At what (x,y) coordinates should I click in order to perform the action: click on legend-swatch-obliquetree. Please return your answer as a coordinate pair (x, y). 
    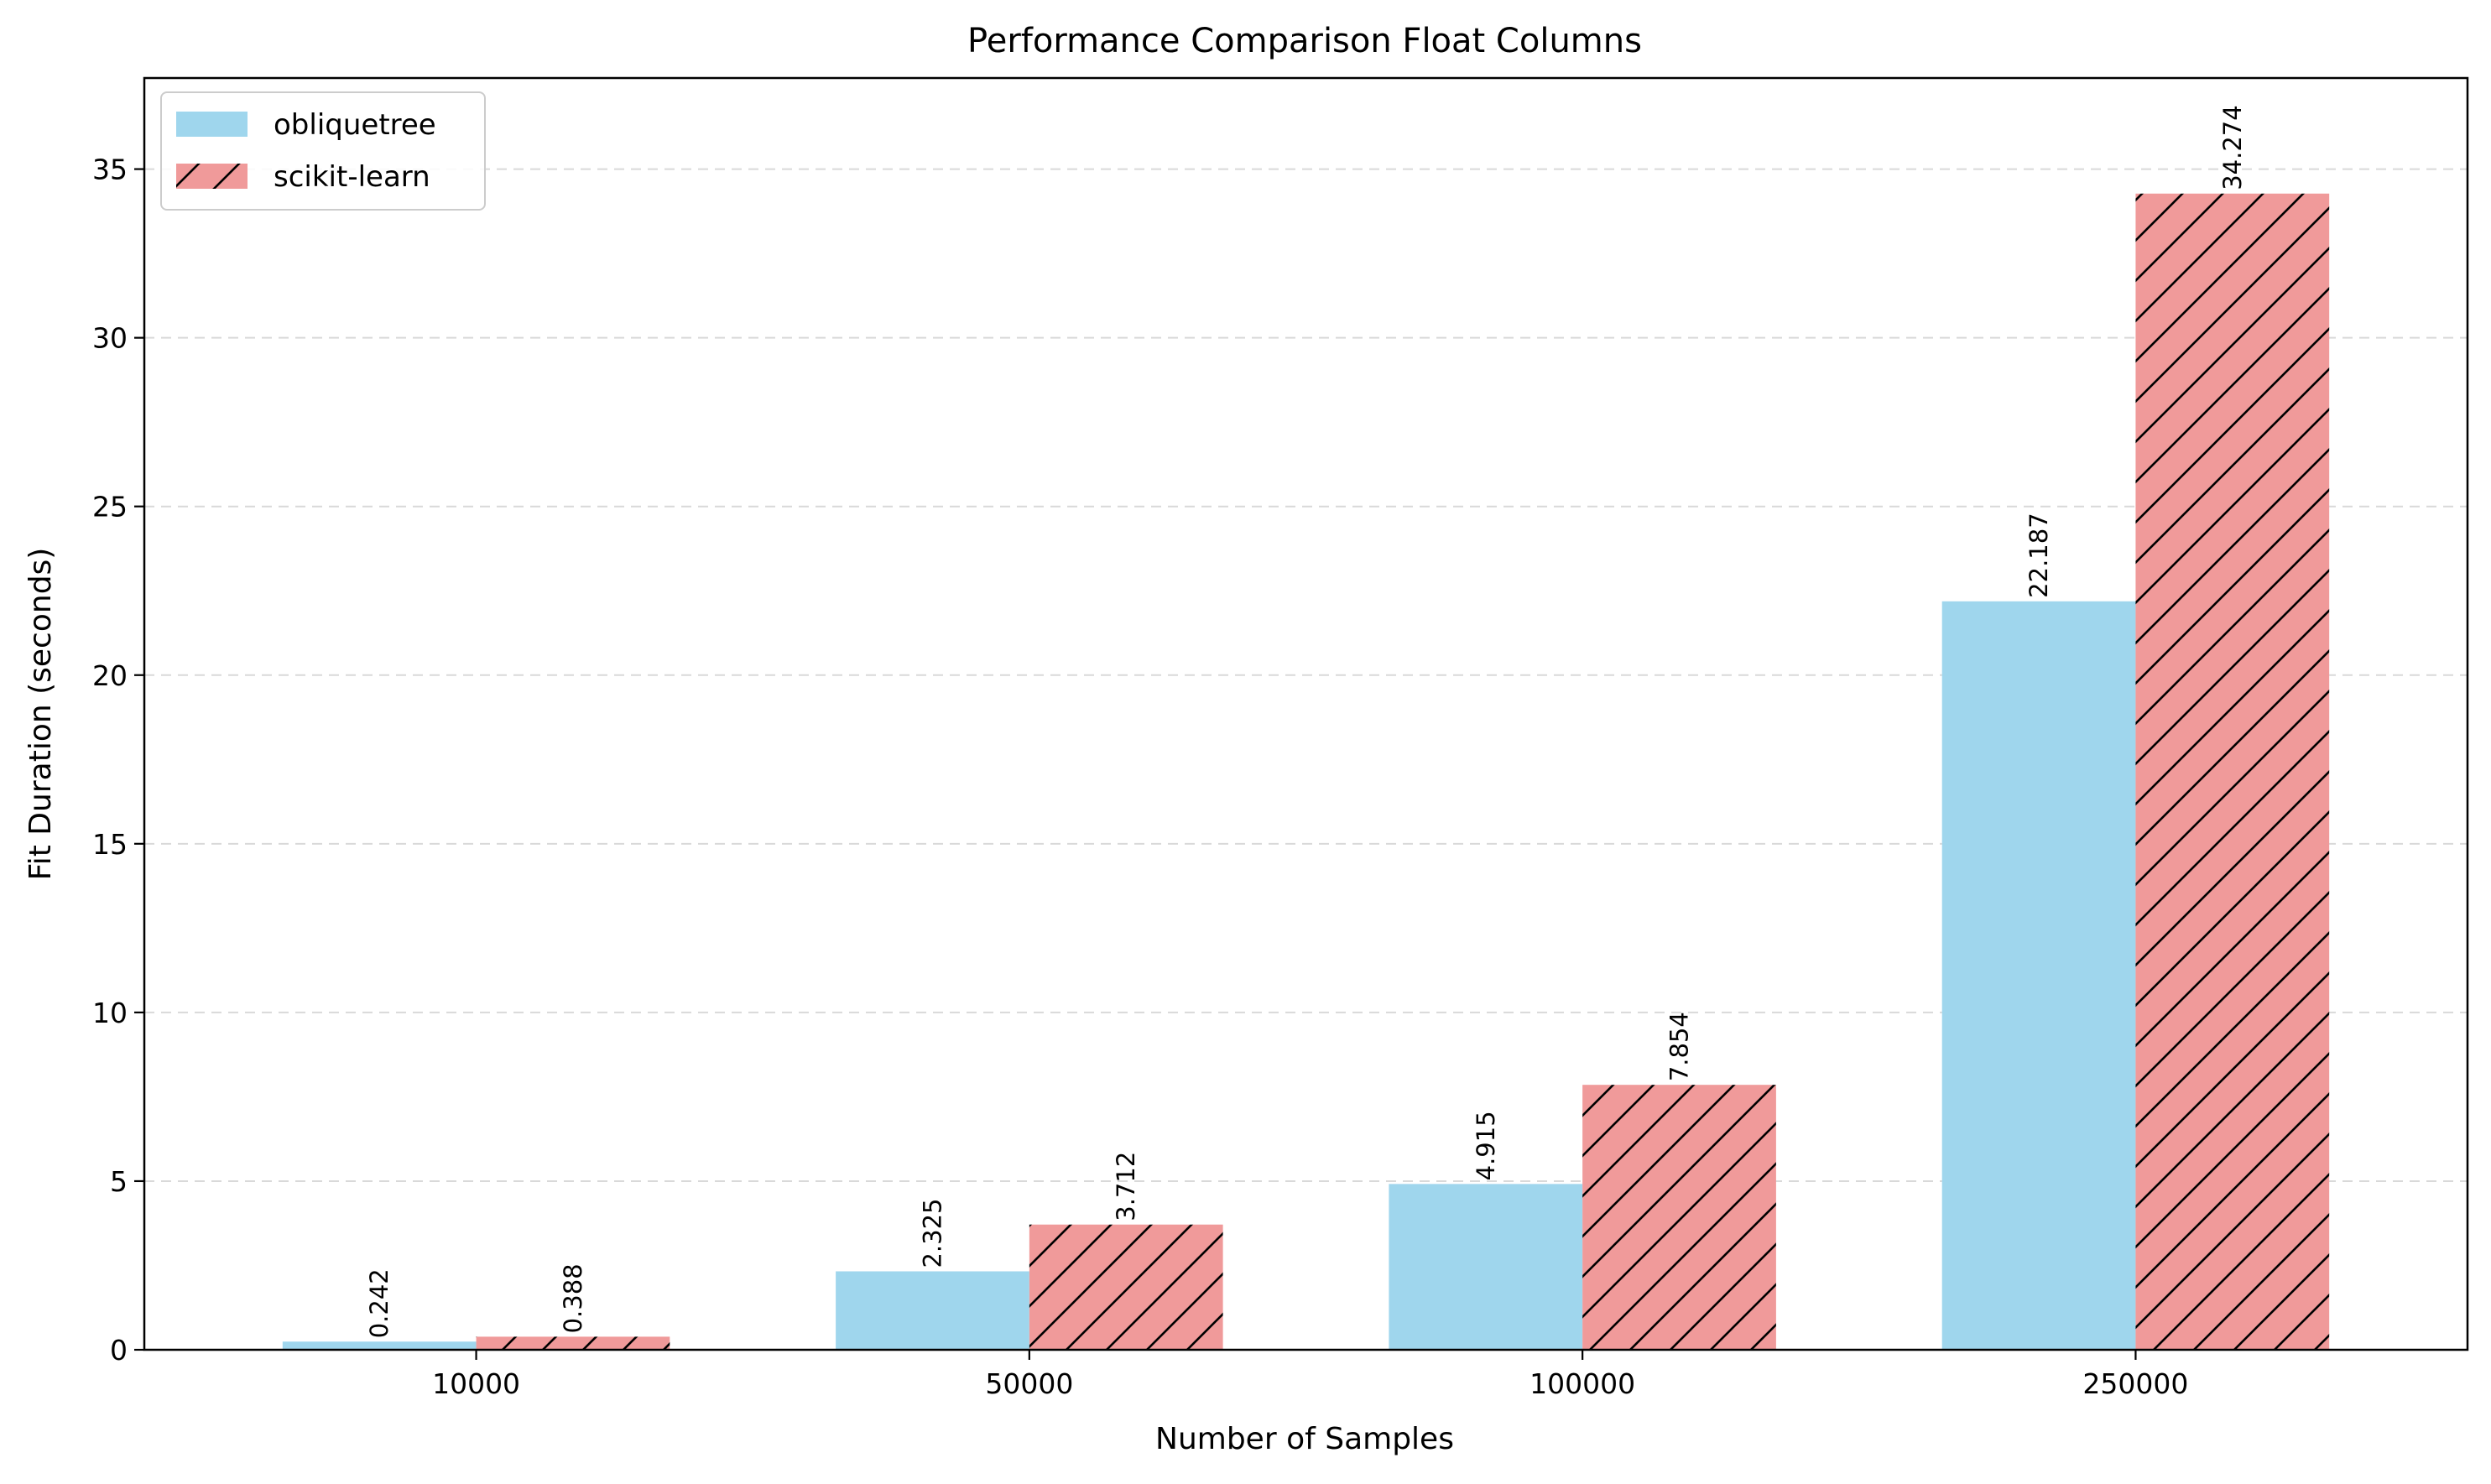
    Looking at the image, I should click on (212, 124).